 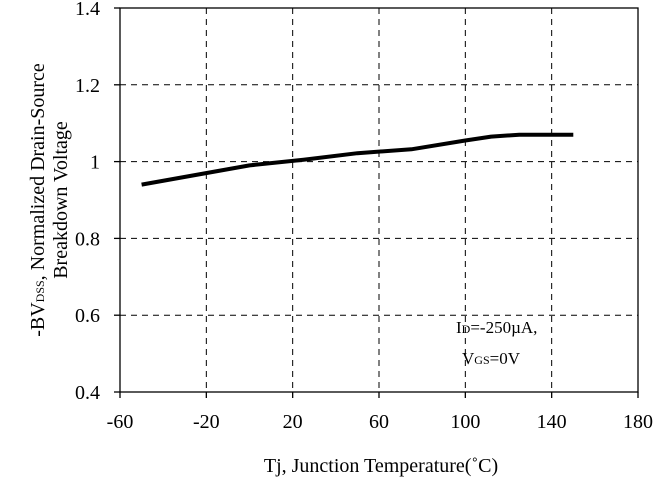 I want to click on x-tick-labels: -60 -20 20 60 100 140 180, so click(x=380, y=422).